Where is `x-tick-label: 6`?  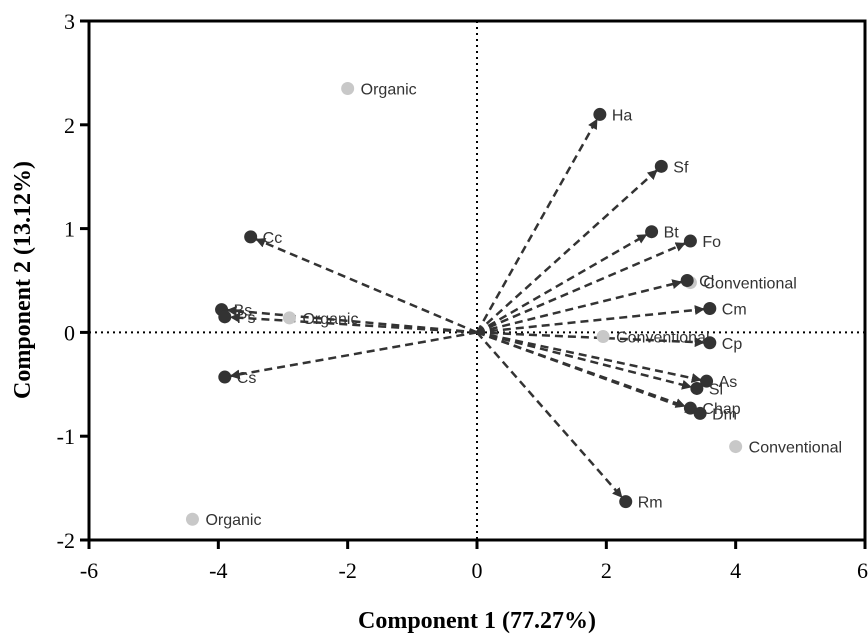 x-tick-label: 6 is located at coordinates (862, 570).